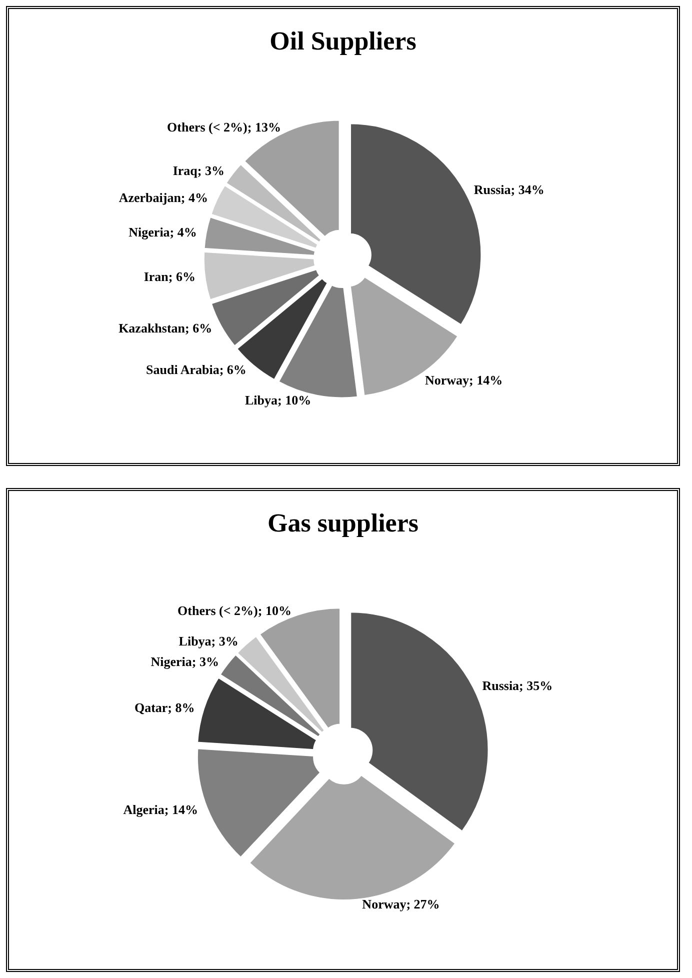 The height and width of the screenshot is (978, 692). I want to click on slice-label: Azerbaijan; 4%, so click(163, 198).